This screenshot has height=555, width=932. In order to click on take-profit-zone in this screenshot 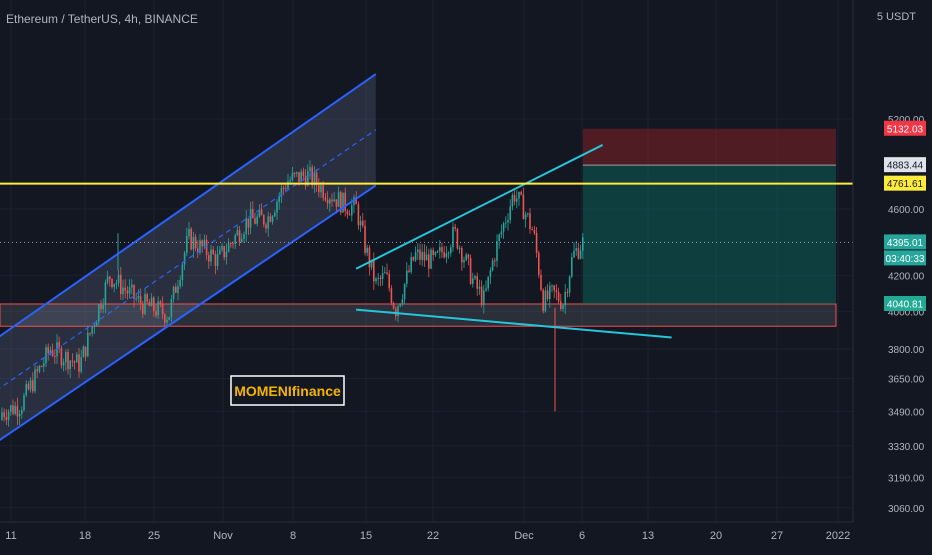, I will do `click(709, 234)`.